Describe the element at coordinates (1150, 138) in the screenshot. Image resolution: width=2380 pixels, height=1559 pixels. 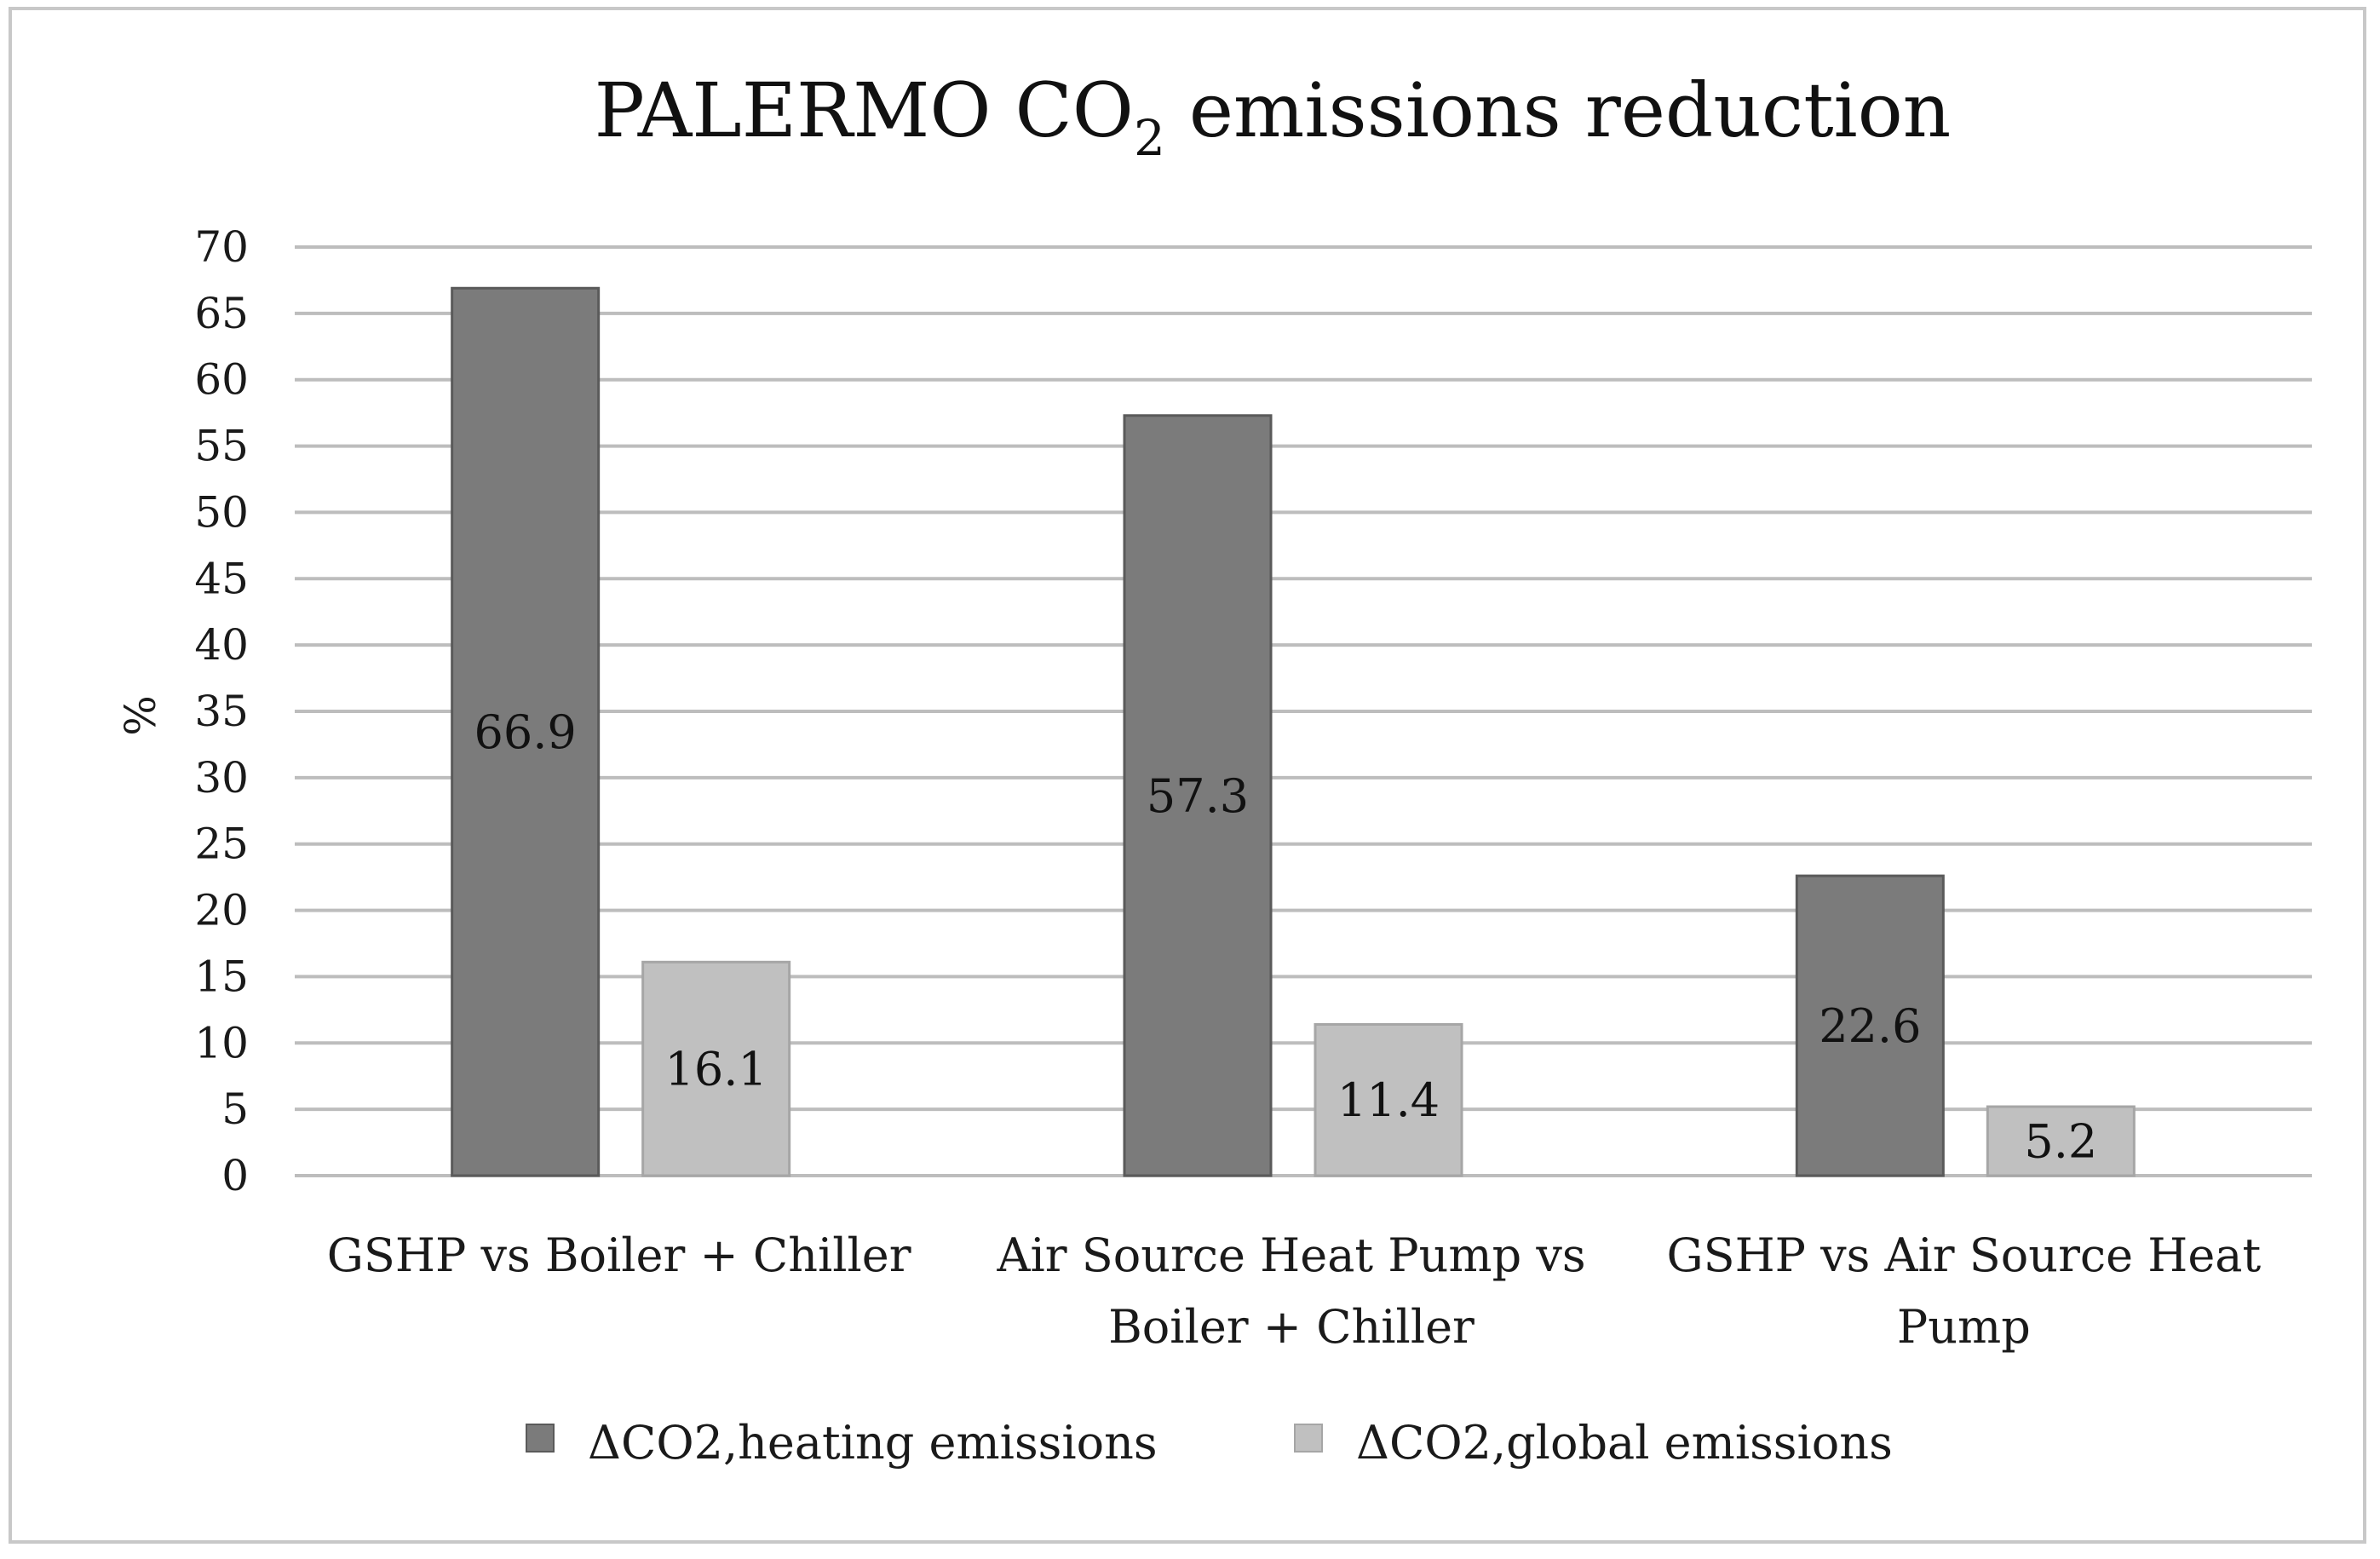
I see `chart-title-subscript: 2` at that location.